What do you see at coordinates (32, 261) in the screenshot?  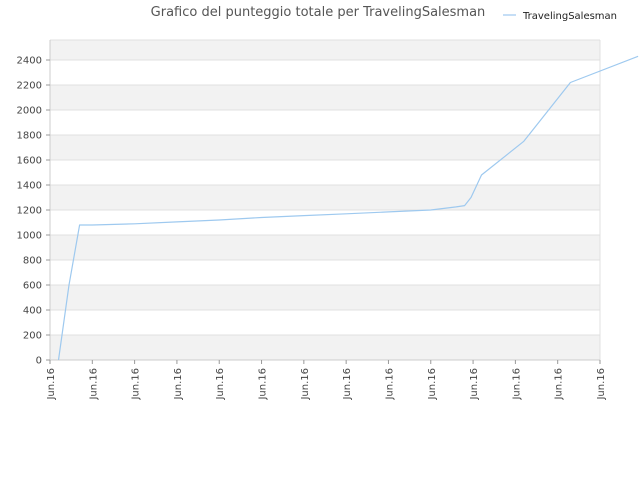 I see `y-tick-label: 800` at bounding box center [32, 261].